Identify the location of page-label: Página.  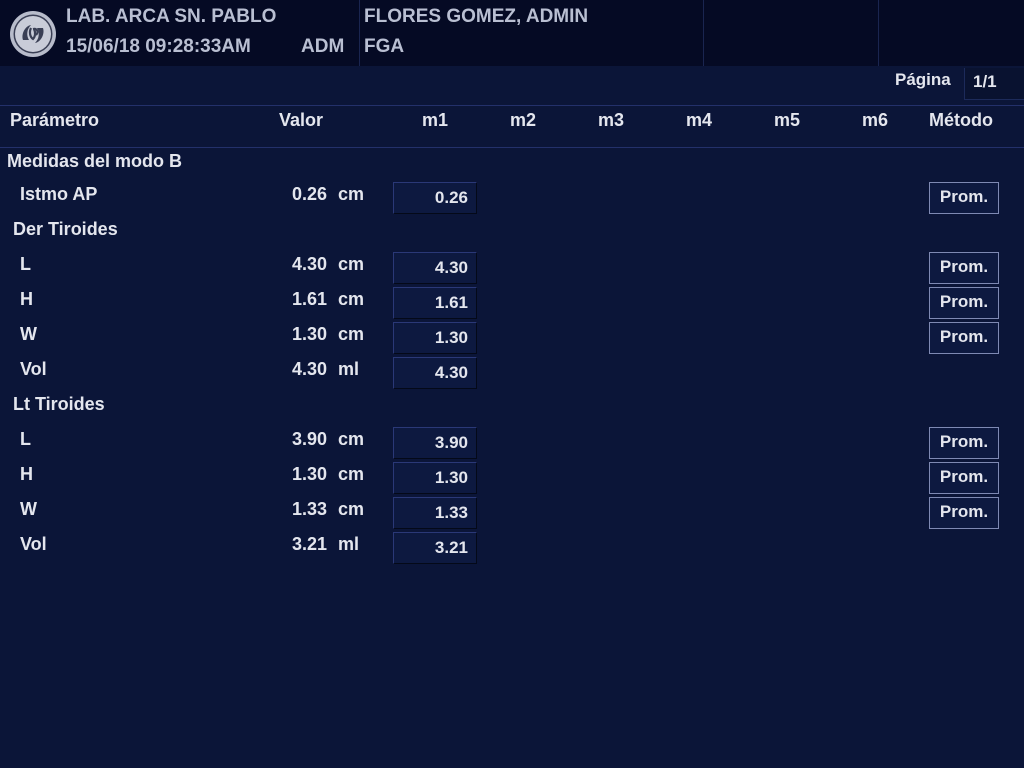
(923, 79).